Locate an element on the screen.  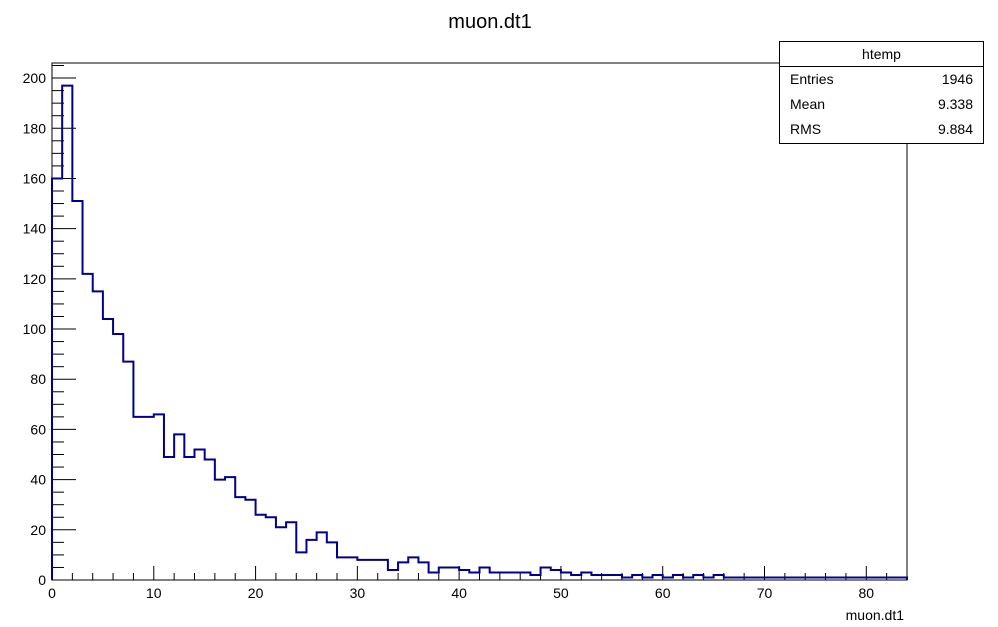
y-tick-label: 140 is located at coordinates (35, 229).